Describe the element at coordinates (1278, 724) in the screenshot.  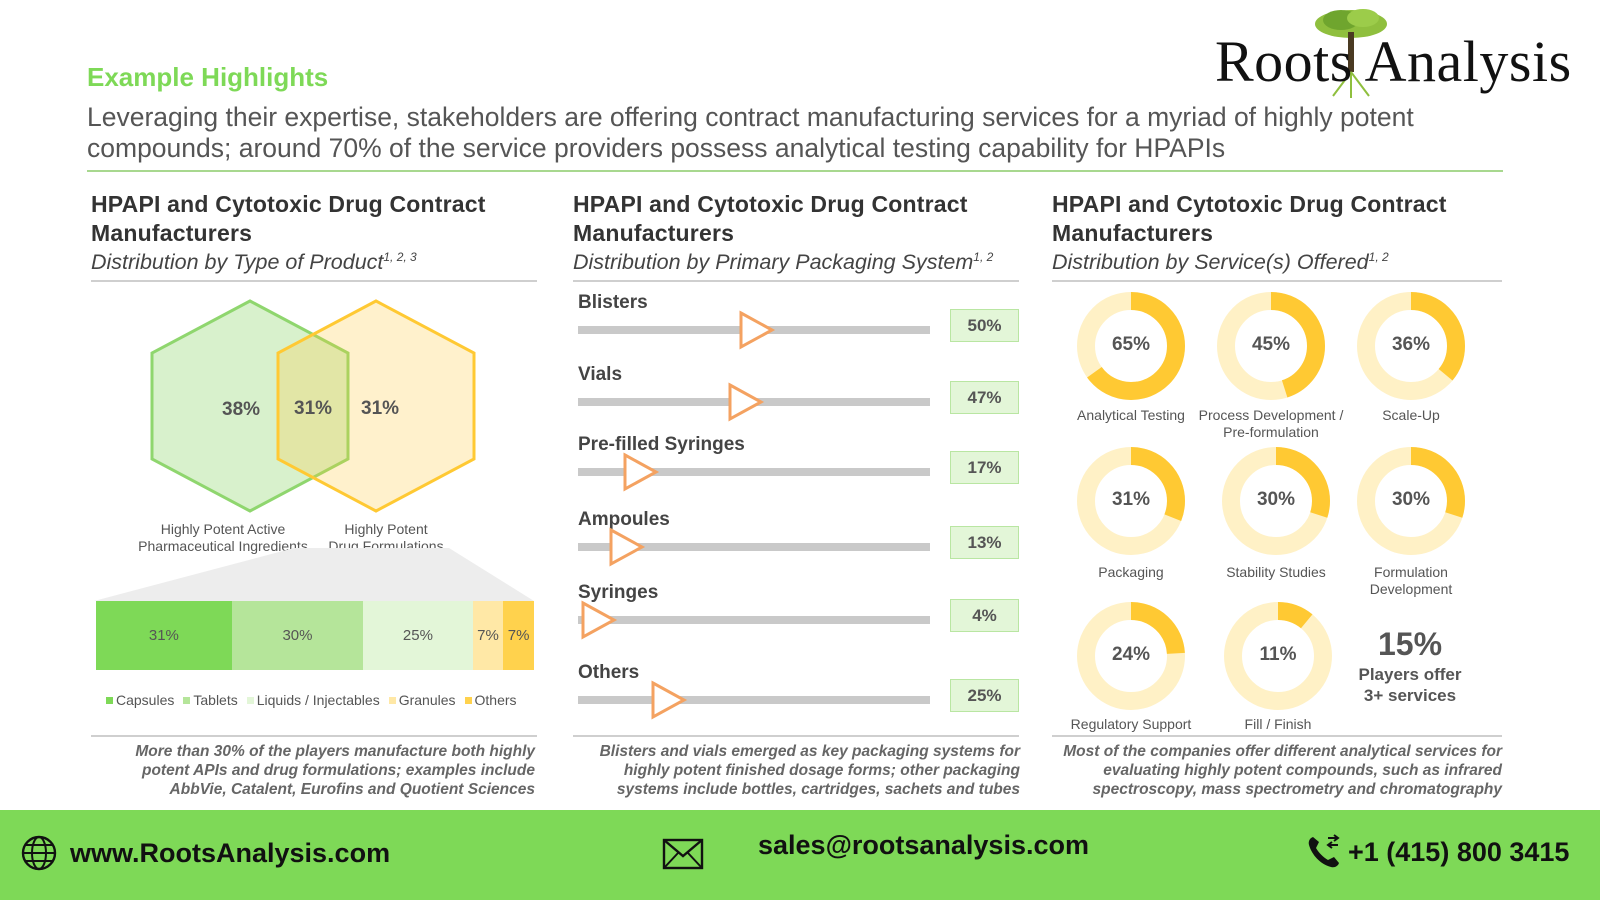
I see `service-label: Fill / Finish` at that location.